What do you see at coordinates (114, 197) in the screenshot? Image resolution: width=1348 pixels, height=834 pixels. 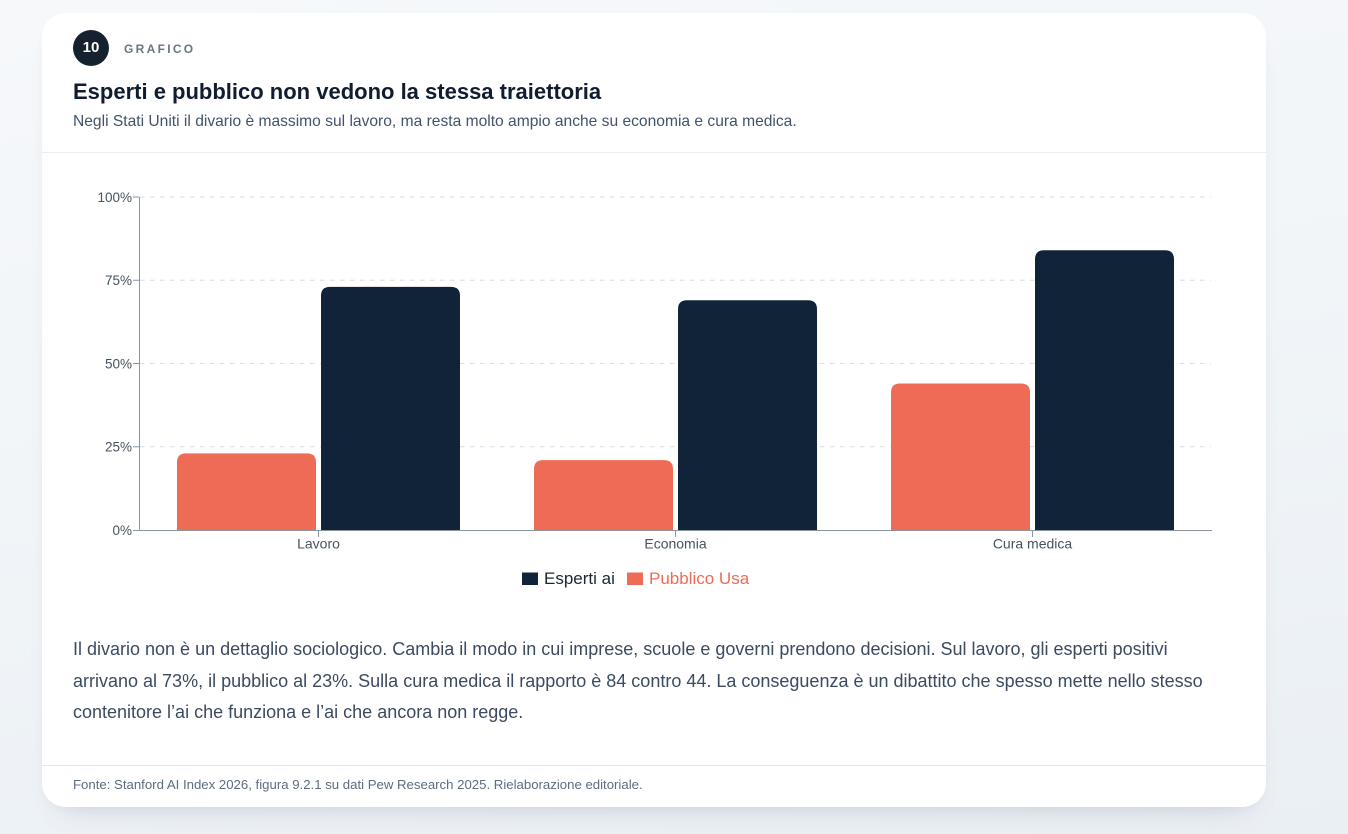 I see `svg-text: 100%` at bounding box center [114, 197].